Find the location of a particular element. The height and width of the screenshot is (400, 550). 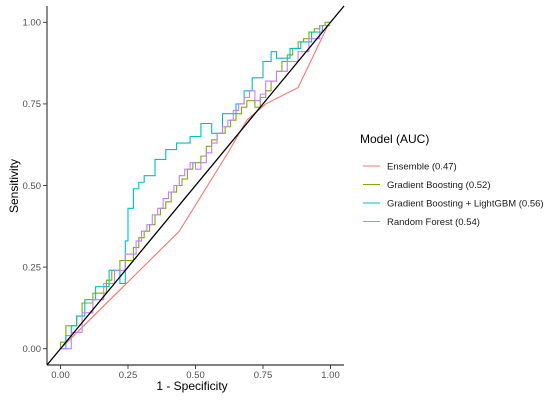

y-axis-ticks: 0.00 0.25 0.50 0.75 1.00 is located at coordinates (35, 186).